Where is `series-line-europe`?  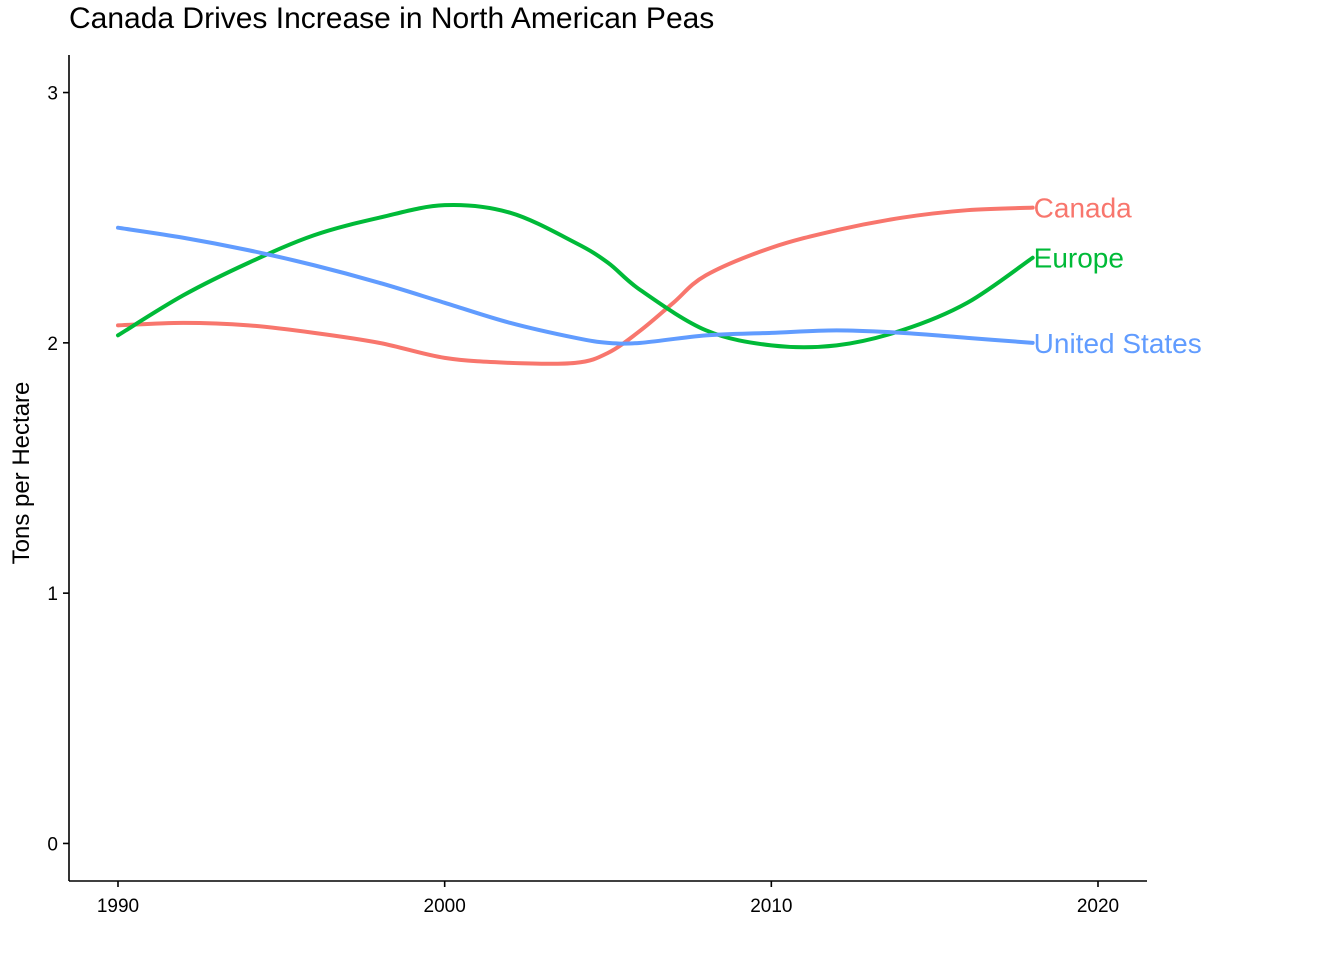 series-line-europe is located at coordinates (575, 276).